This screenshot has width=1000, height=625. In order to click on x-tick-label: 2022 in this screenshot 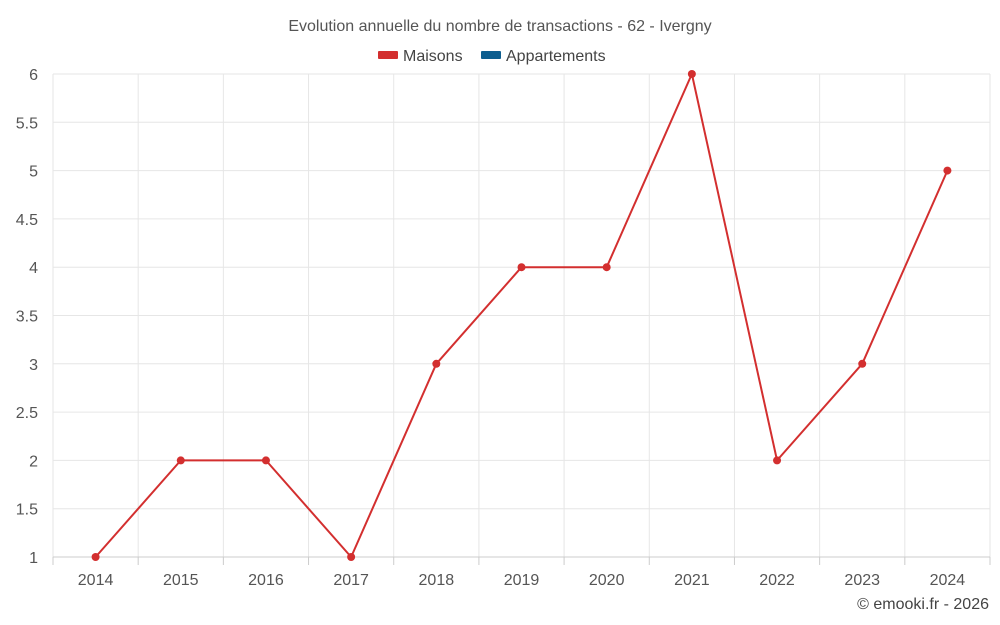, I will do `click(777, 580)`.